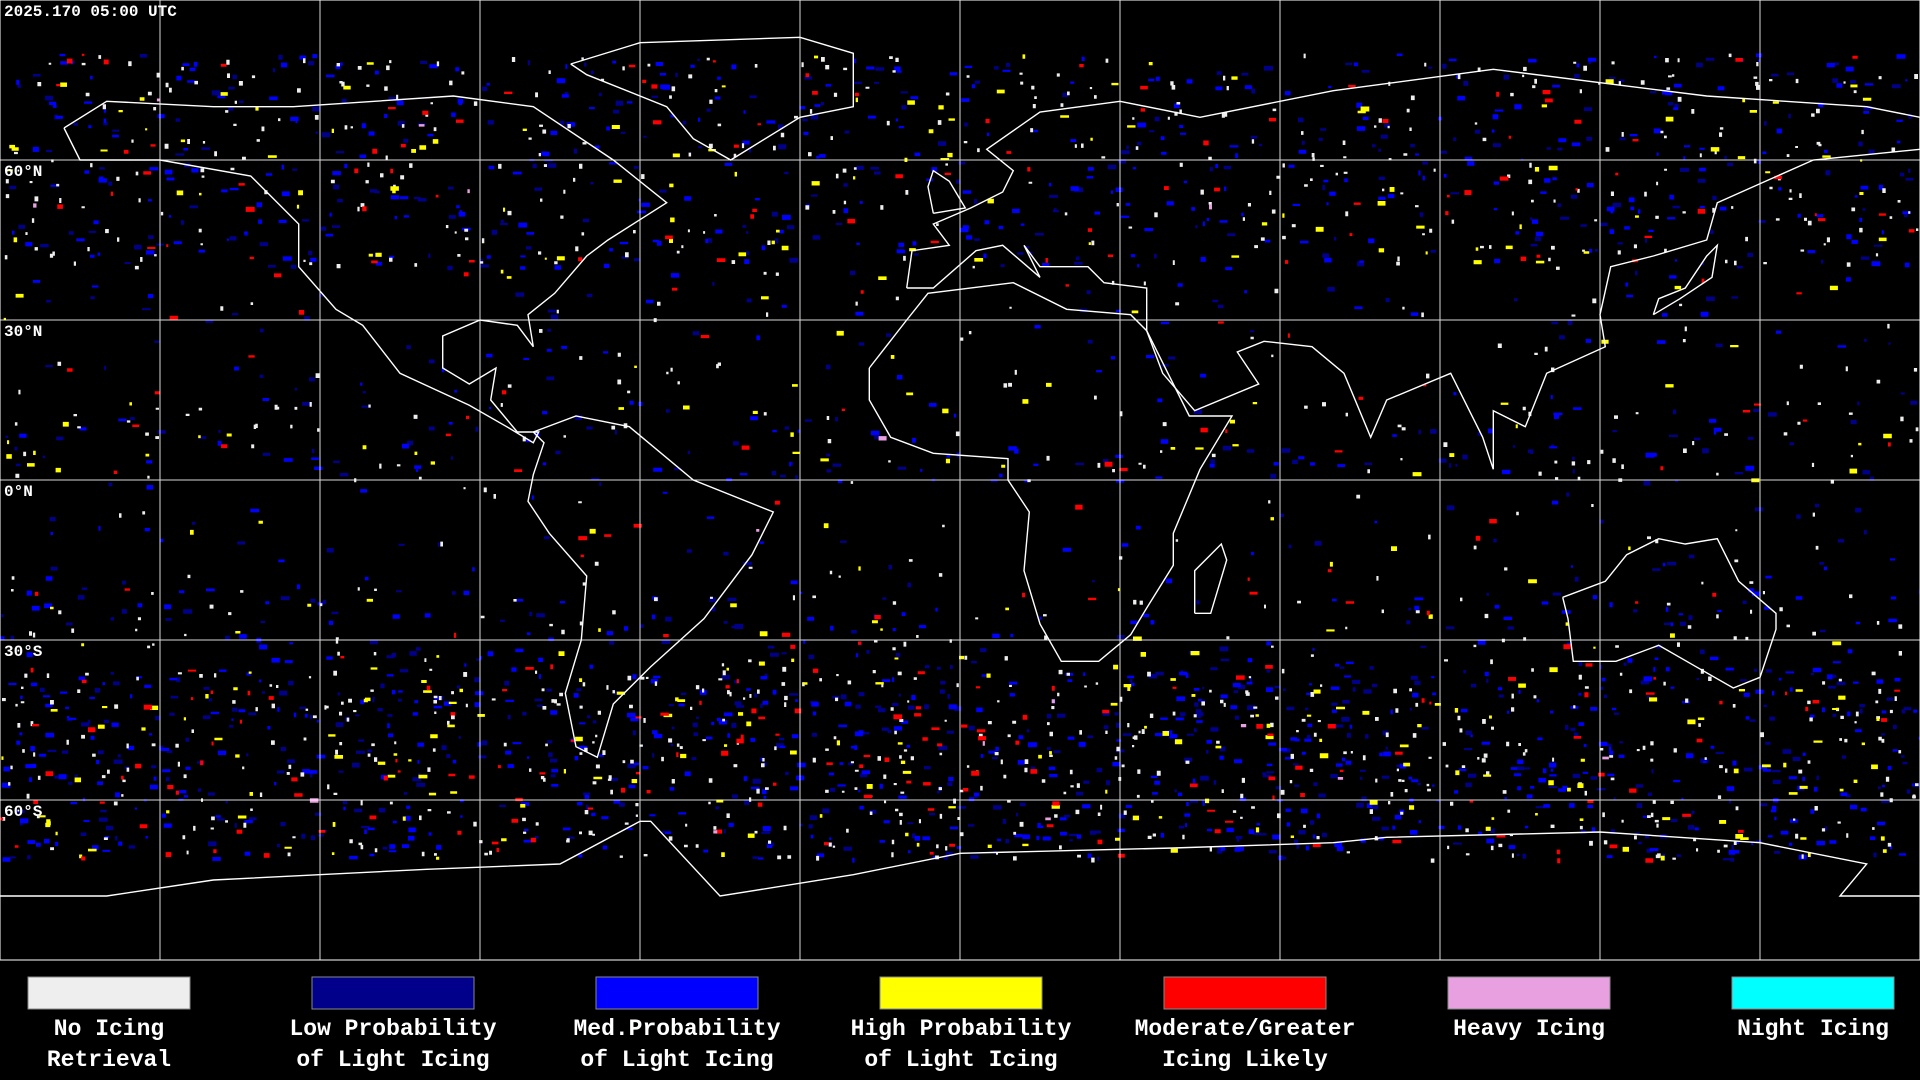 The width and height of the screenshot is (1920, 1080). What do you see at coordinates (18, 492) in the screenshot?
I see `latitude-label: 0°N` at bounding box center [18, 492].